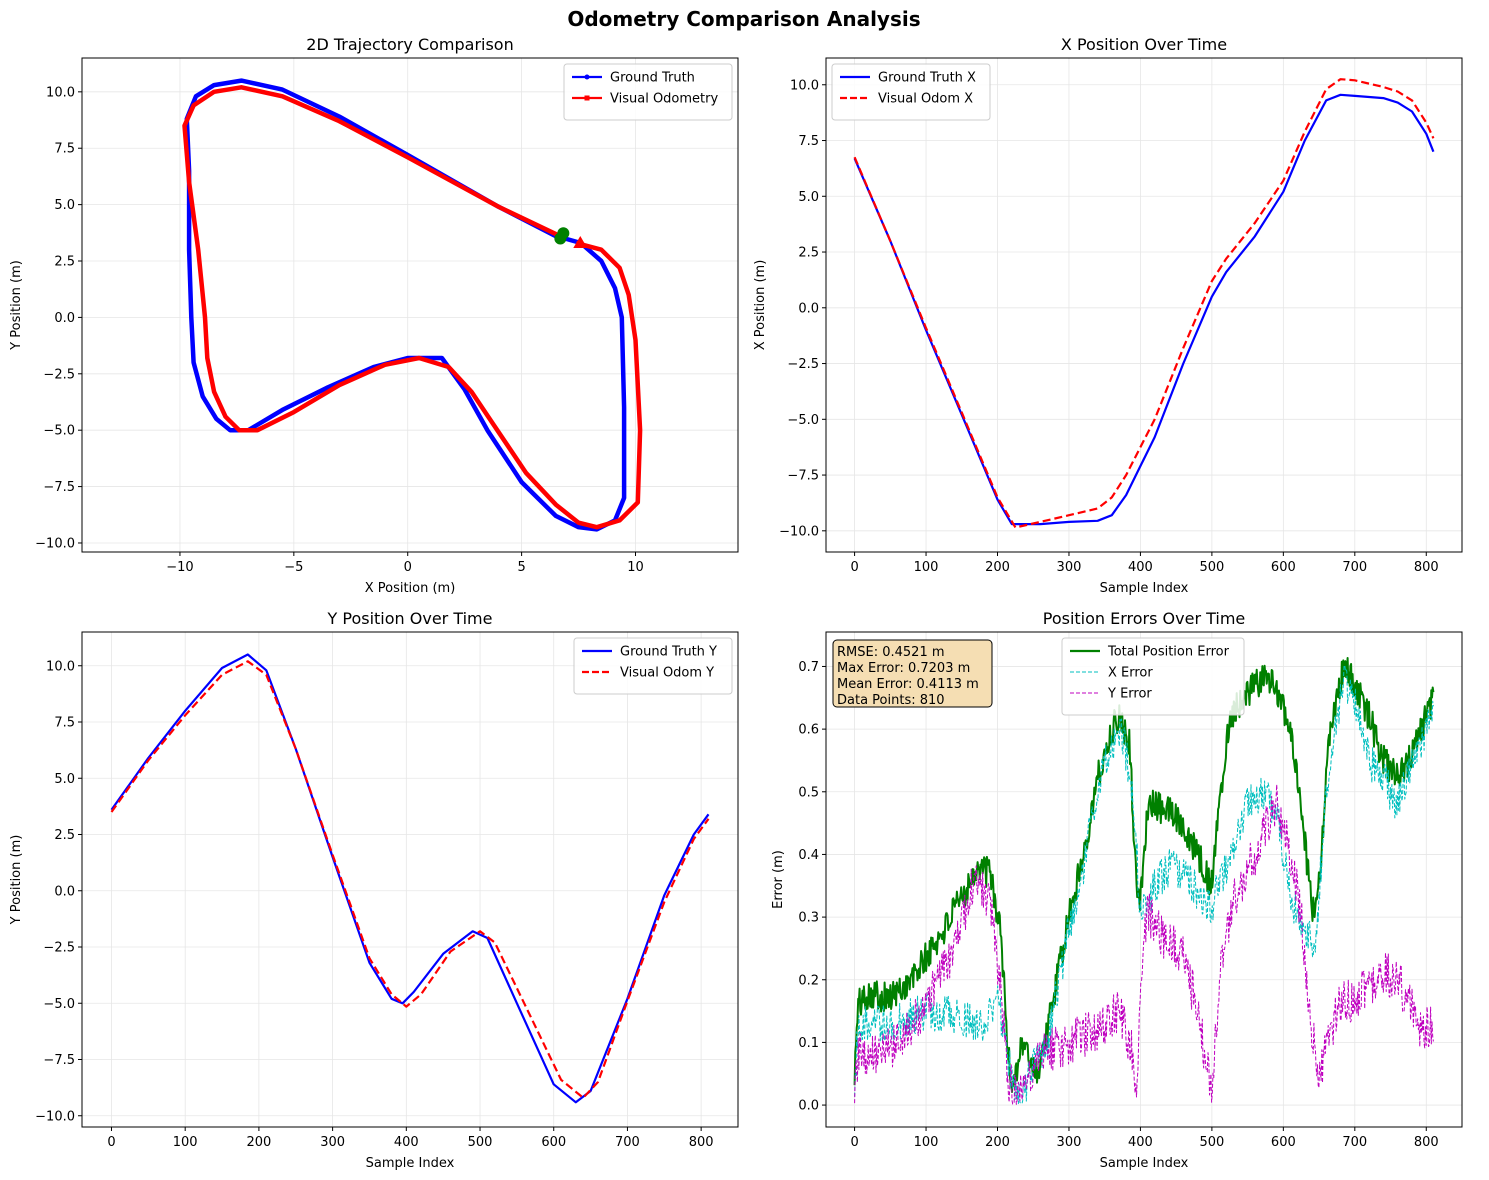 This screenshot has height=1180, width=1489. Describe the element at coordinates (293, 567) in the screenshot. I see `x-tick-label: −5` at that location.